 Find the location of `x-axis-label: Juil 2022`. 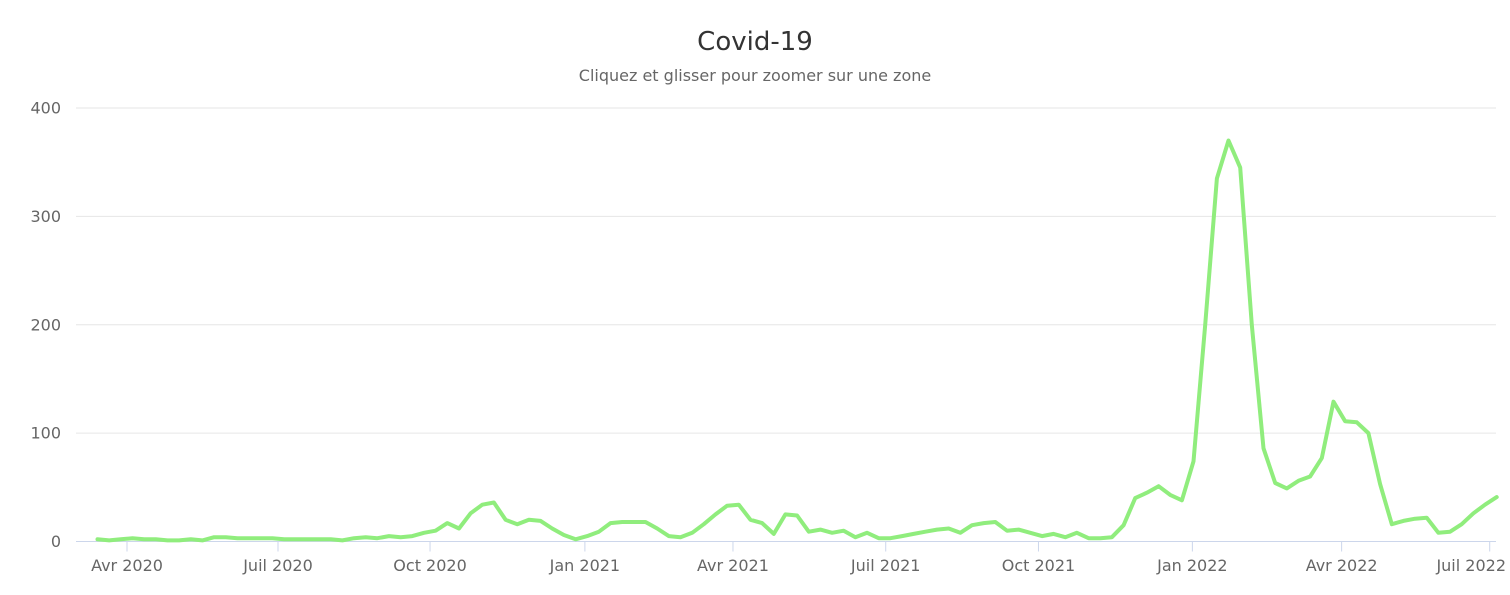

x-axis-label: Juil 2022 is located at coordinates (1470, 565).